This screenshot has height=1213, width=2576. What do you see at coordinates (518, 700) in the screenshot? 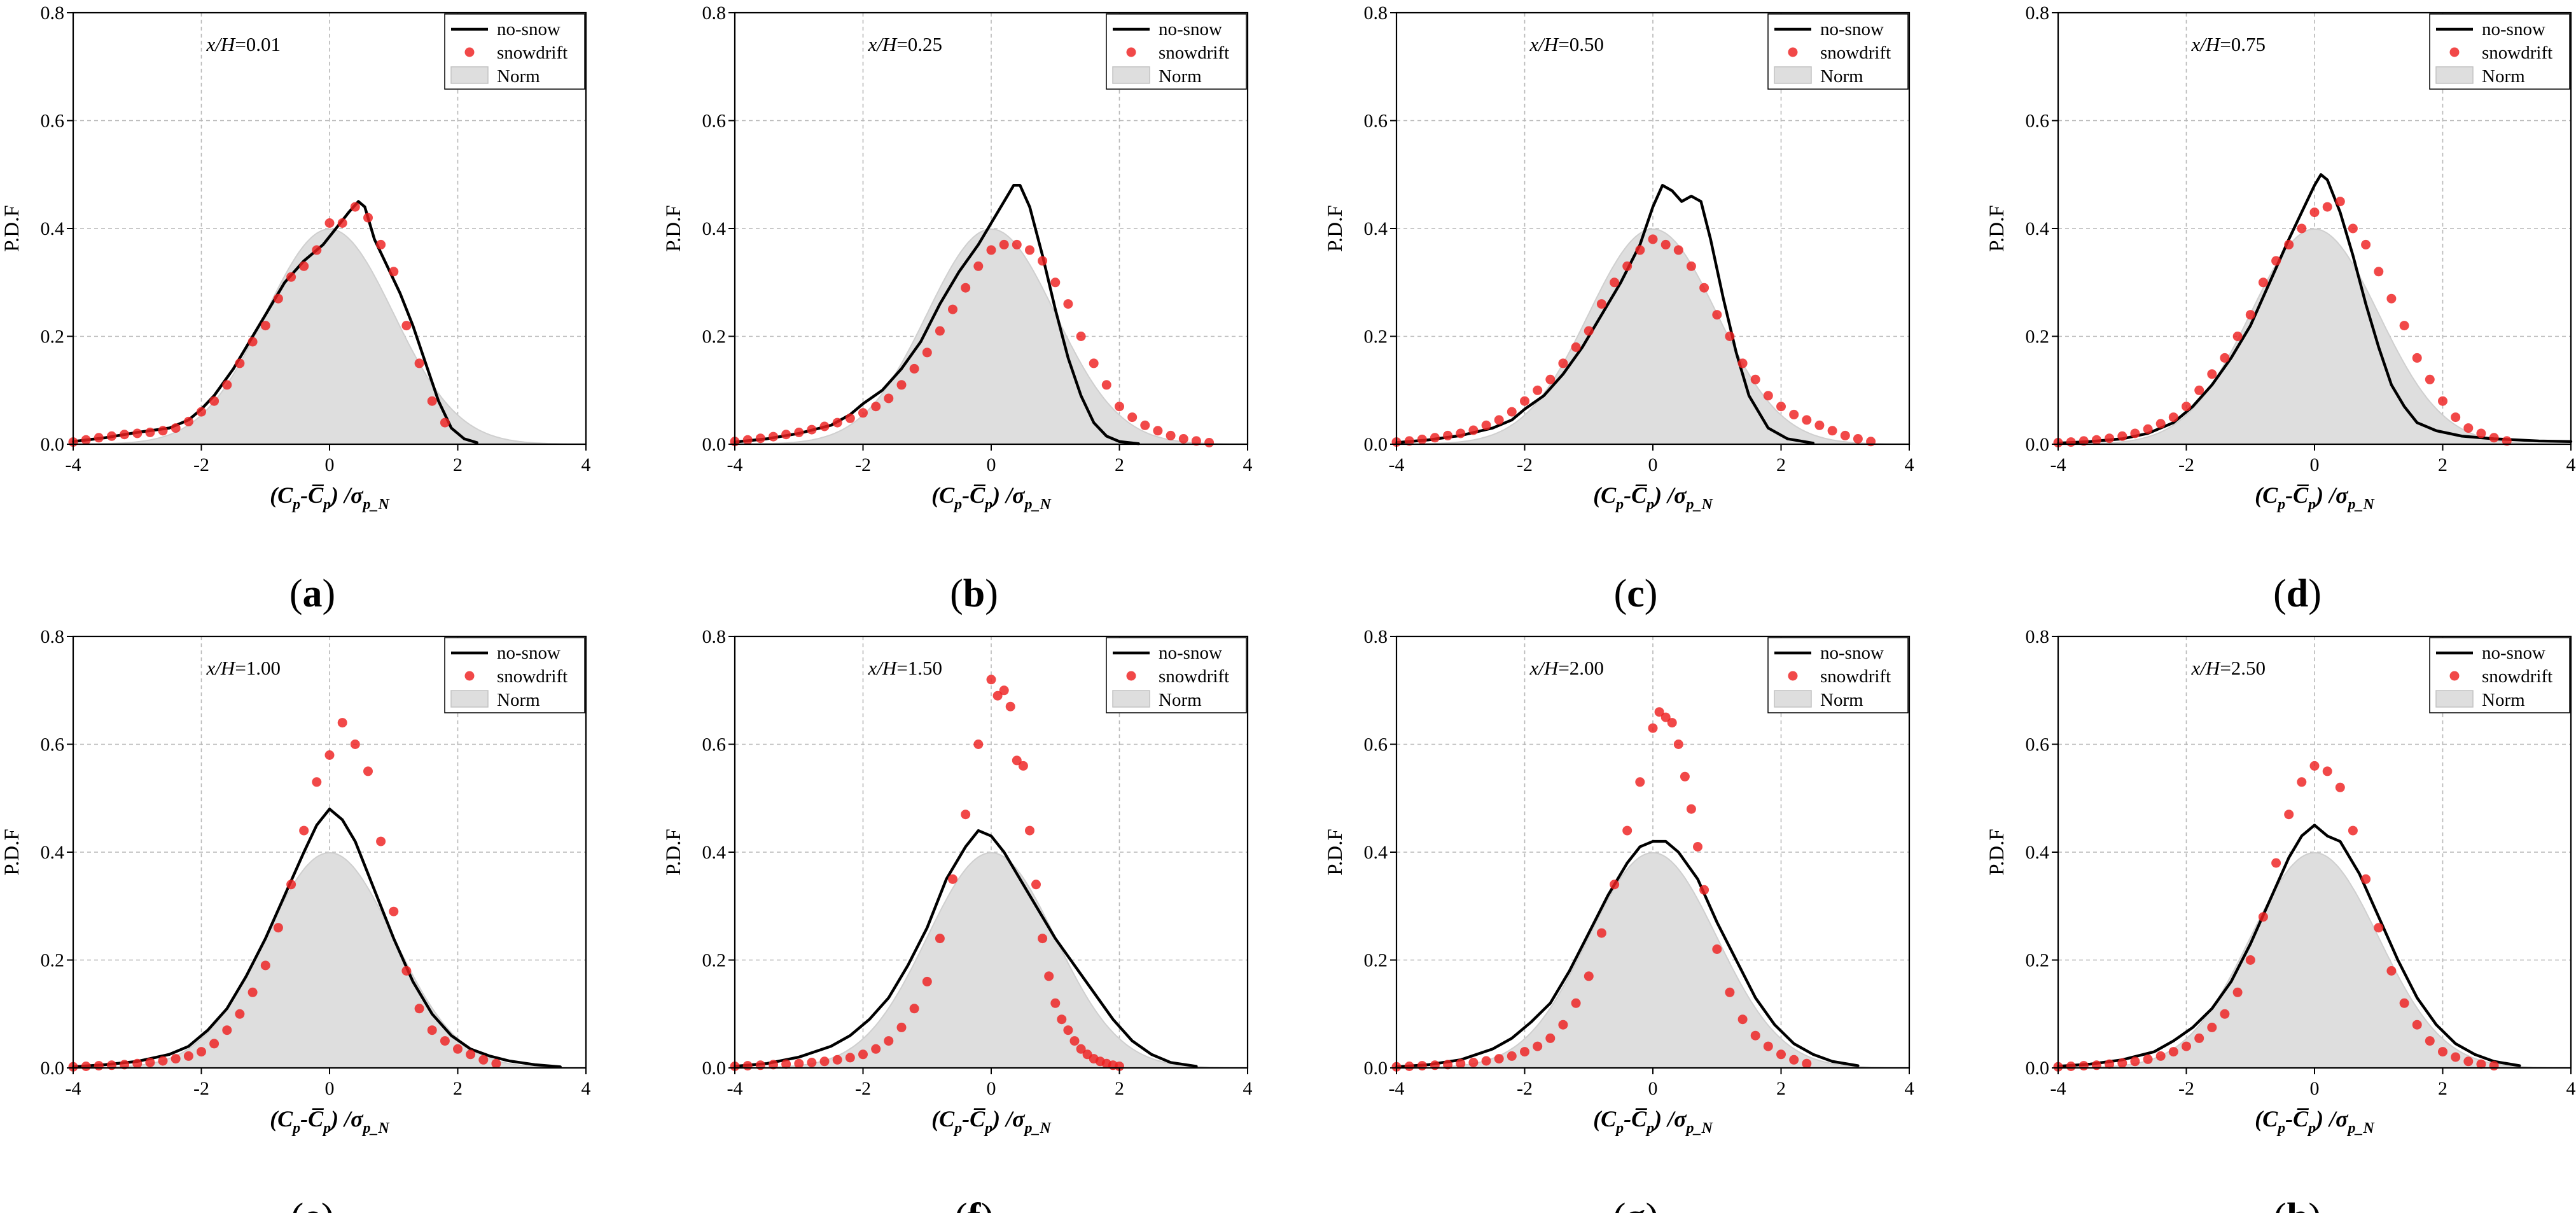
I see `legend-norm-label: Norm` at bounding box center [518, 700].